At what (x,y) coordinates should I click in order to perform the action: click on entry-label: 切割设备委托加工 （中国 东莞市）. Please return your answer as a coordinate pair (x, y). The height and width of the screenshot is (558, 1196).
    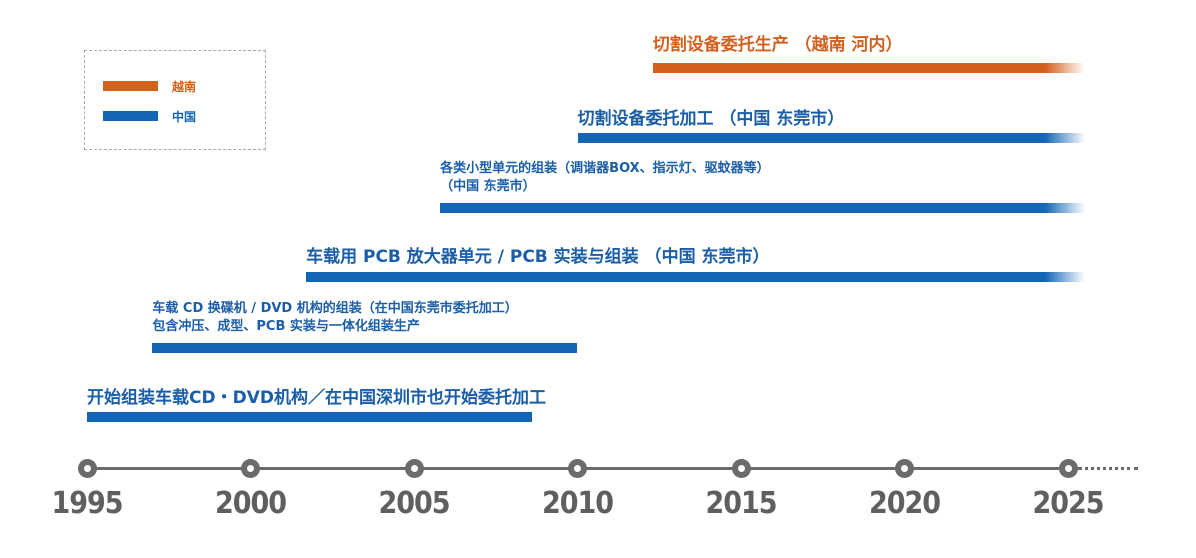
    Looking at the image, I should click on (711, 119).